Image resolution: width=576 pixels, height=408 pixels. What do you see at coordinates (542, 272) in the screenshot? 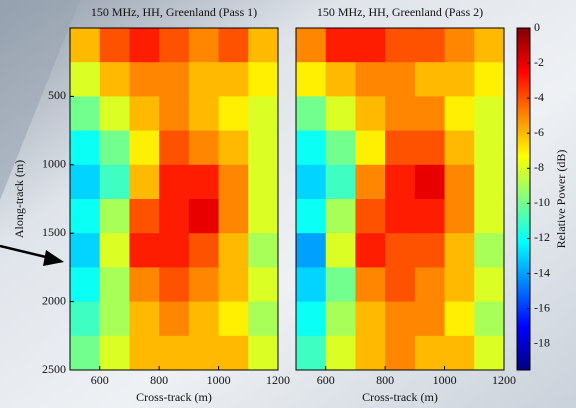
I see `colorbar-tick-label: -14` at bounding box center [542, 272].